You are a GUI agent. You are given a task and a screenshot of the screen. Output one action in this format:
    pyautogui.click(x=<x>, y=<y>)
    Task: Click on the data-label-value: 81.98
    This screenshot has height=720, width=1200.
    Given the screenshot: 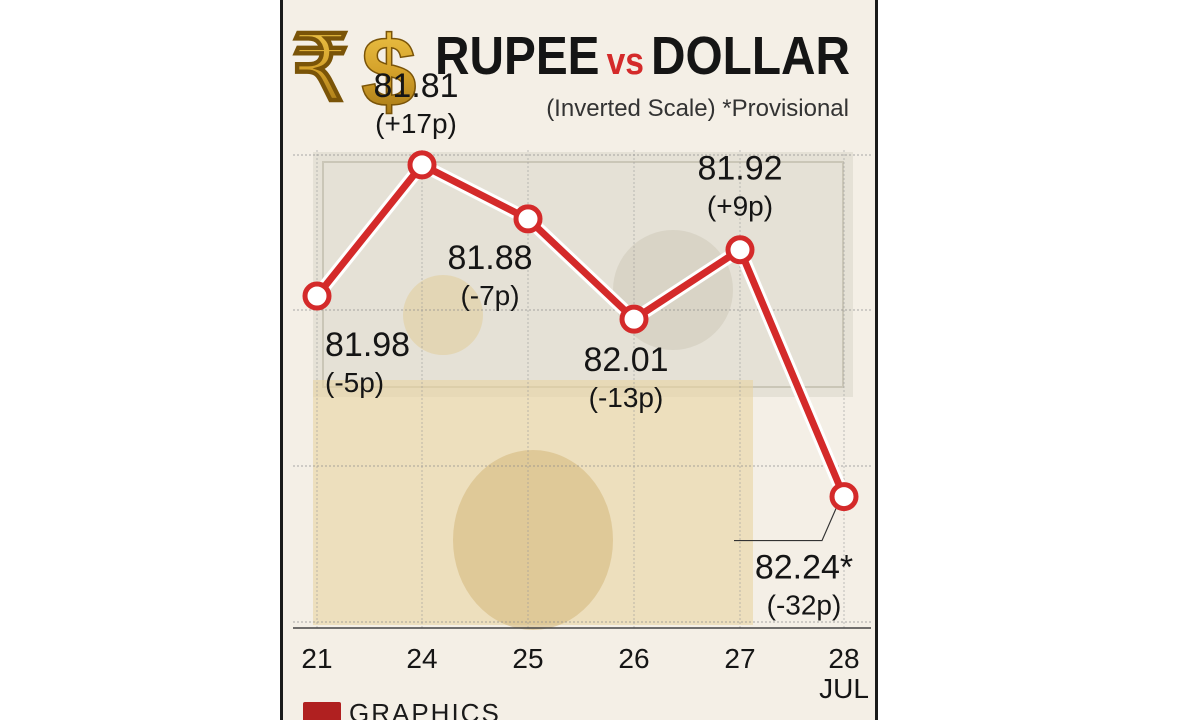 What is the action you would take?
    pyautogui.click(x=367, y=345)
    